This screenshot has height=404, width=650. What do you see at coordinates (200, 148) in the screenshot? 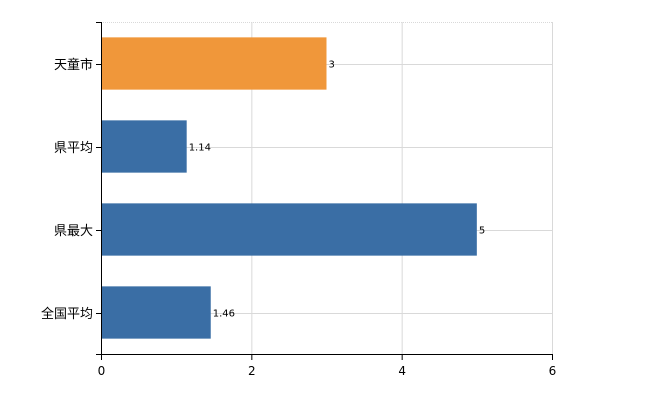
I see `data-label: 1.14` at bounding box center [200, 148].